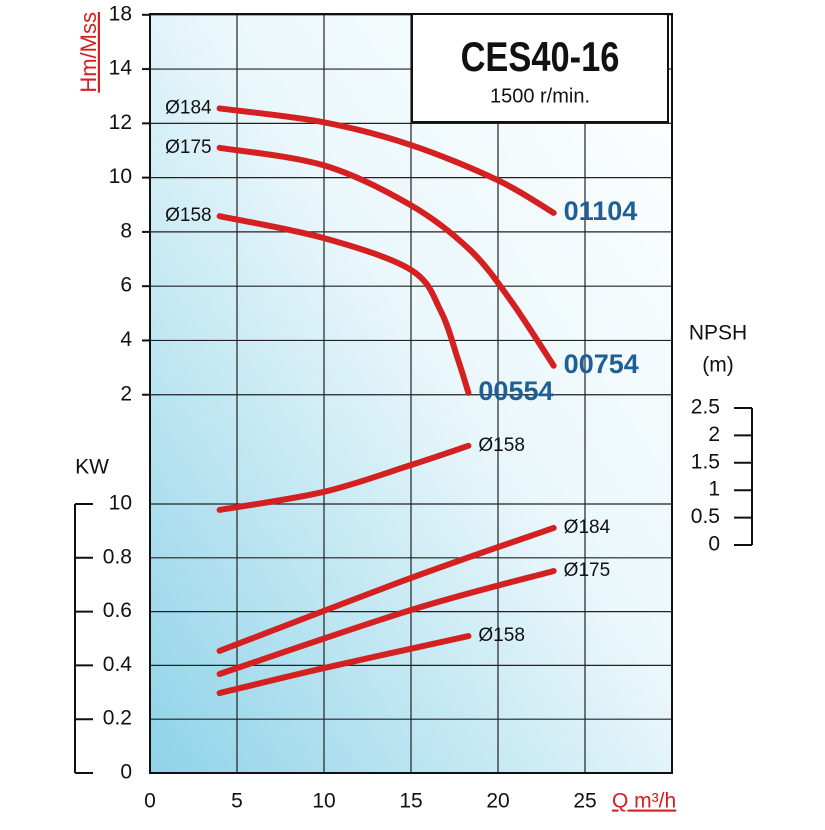  What do you see at coordinates (120, 13) in the screenshot?
I see `y-tick-label: 18` at bounding box center [120, 13].